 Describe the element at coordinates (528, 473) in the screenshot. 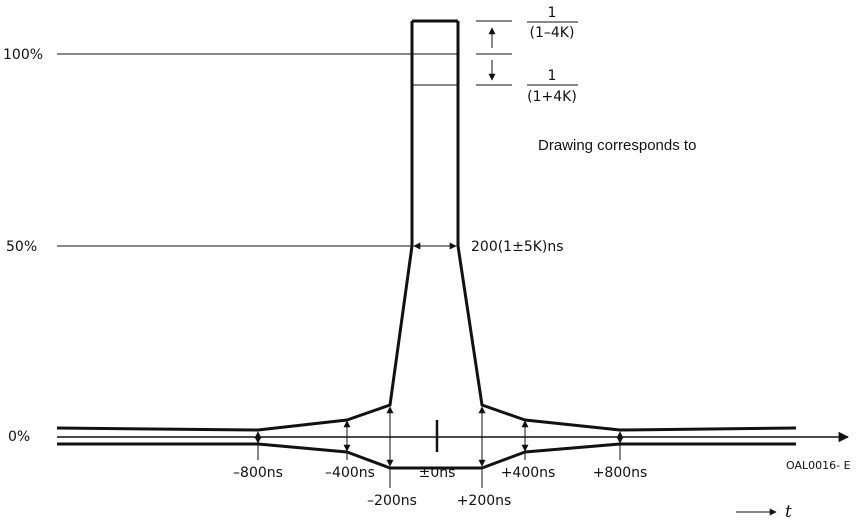

I see `time-label-p400: +400ns` at that location.